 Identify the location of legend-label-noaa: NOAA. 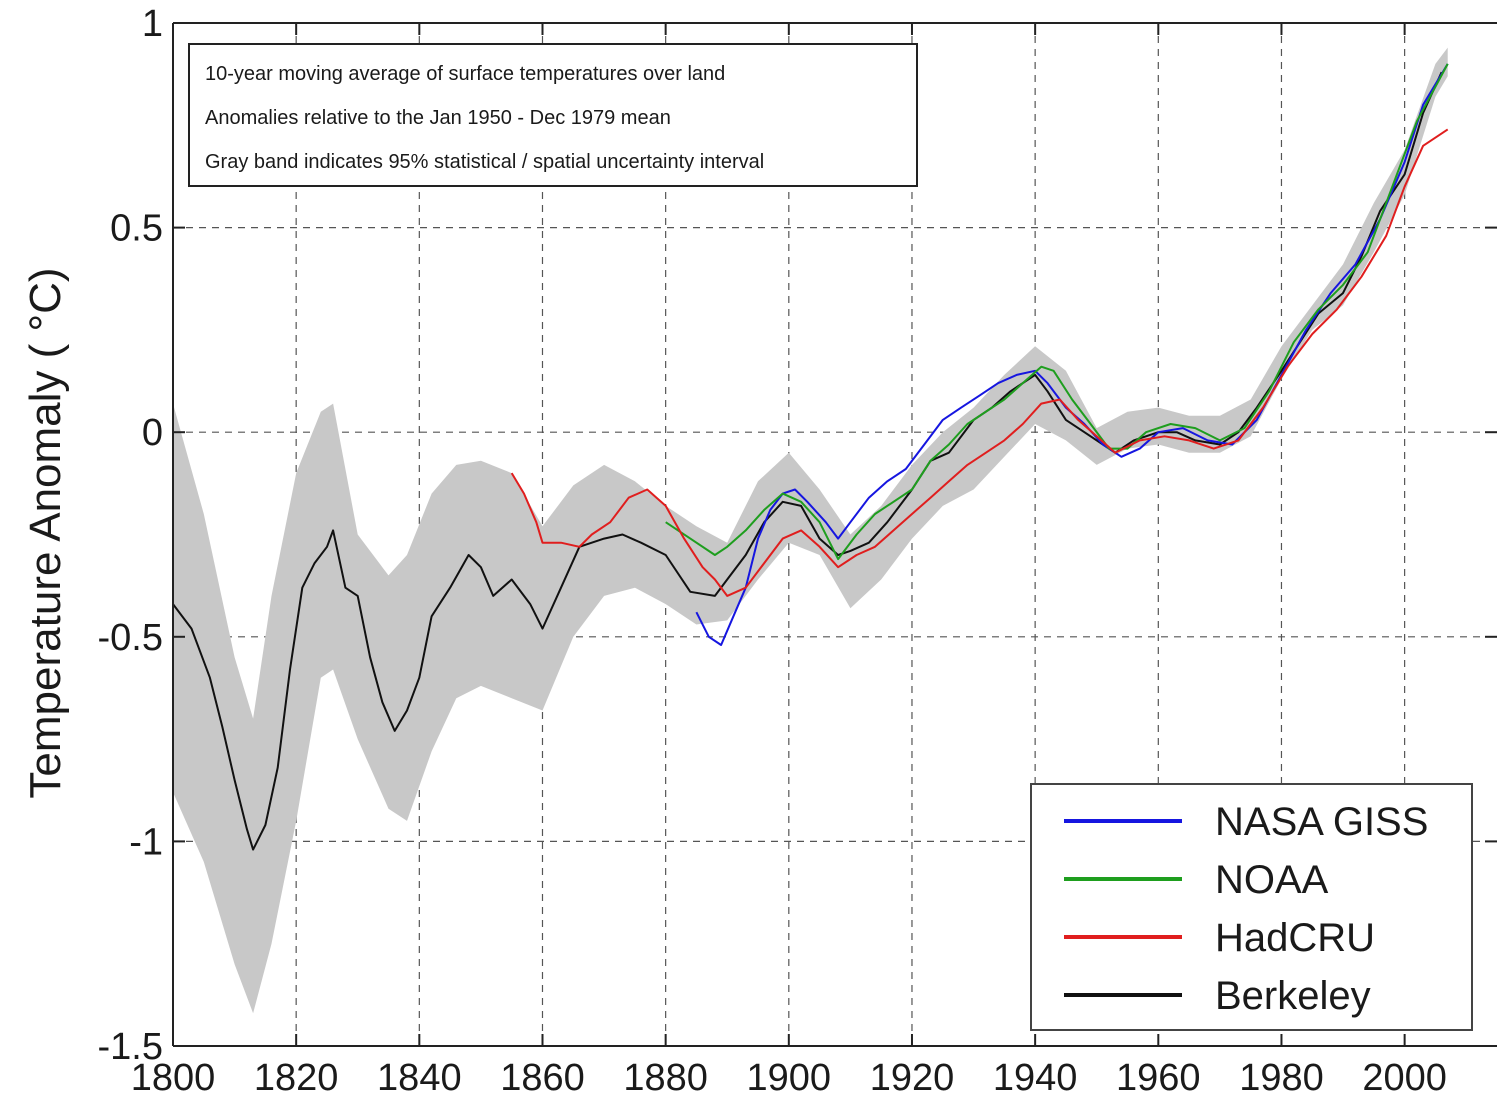
(1272, 880).